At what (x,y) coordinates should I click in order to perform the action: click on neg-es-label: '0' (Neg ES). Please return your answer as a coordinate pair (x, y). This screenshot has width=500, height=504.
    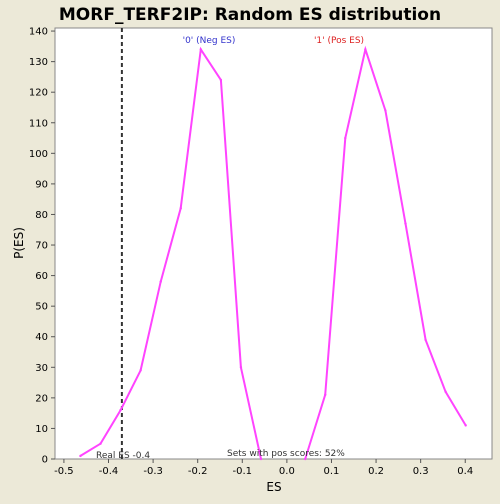
    Looking at the image, I should click on (209, 41).